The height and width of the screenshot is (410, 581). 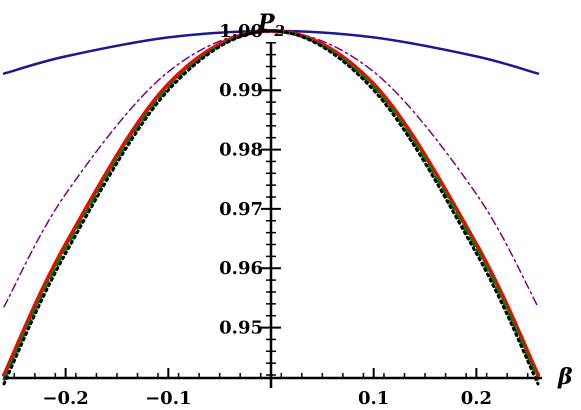 I want to click on y-tick-label-6: 1.00, so click(x=241, y=31).